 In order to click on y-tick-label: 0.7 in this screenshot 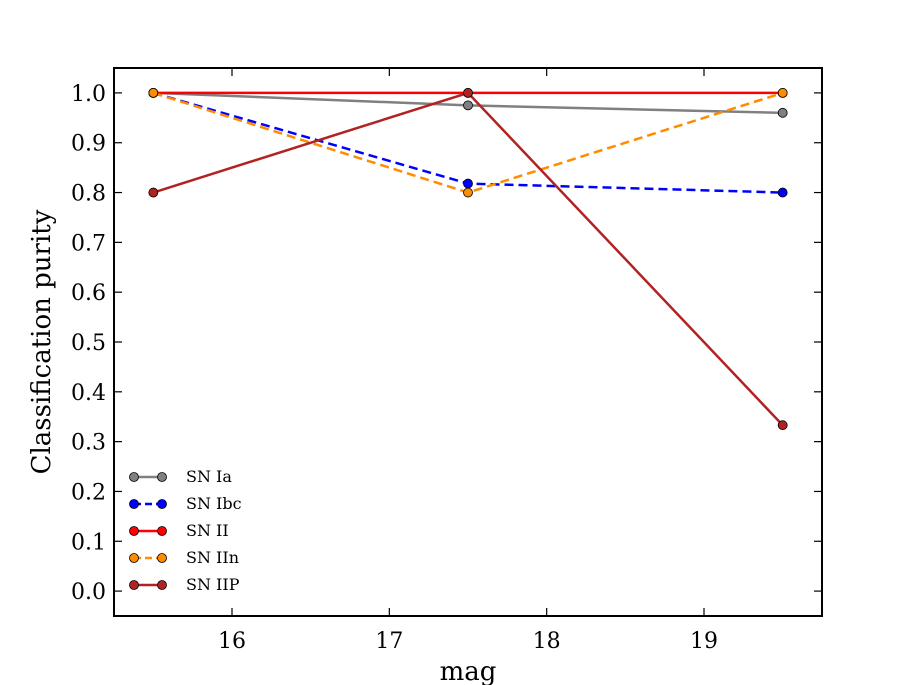, I will do `click(88, 243)`.